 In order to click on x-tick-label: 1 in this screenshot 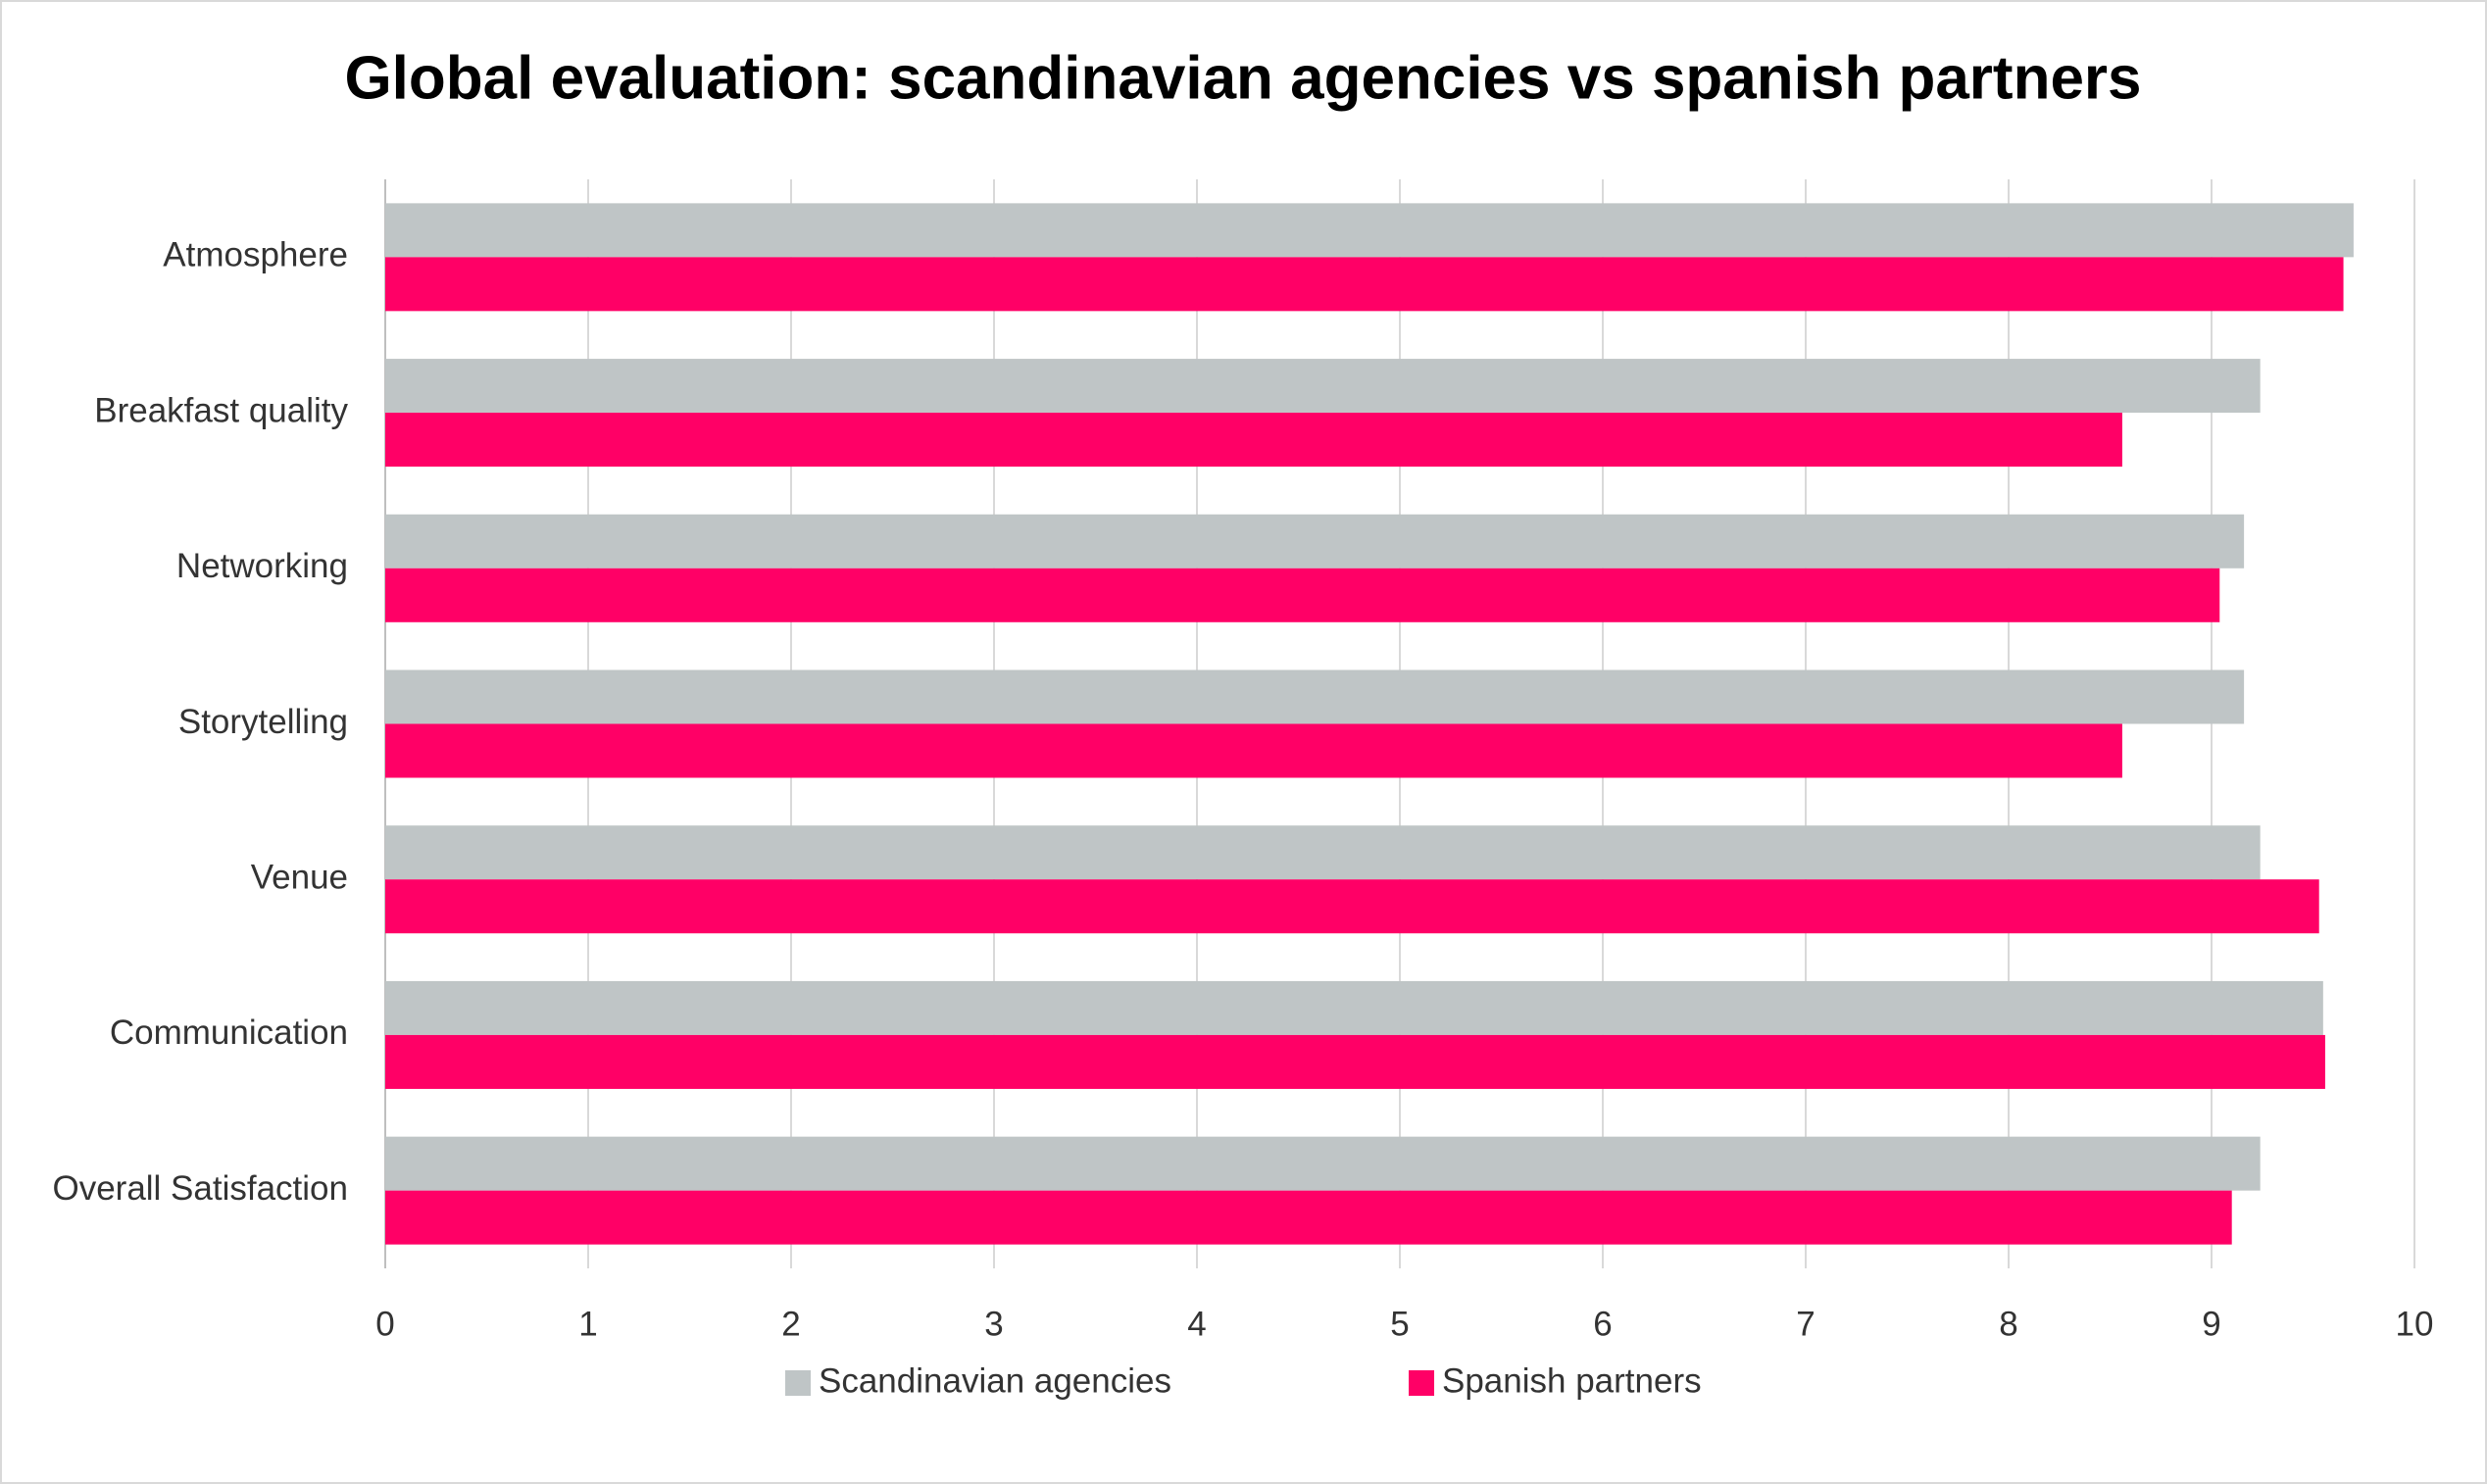, I will do `click(587, 1324)`.